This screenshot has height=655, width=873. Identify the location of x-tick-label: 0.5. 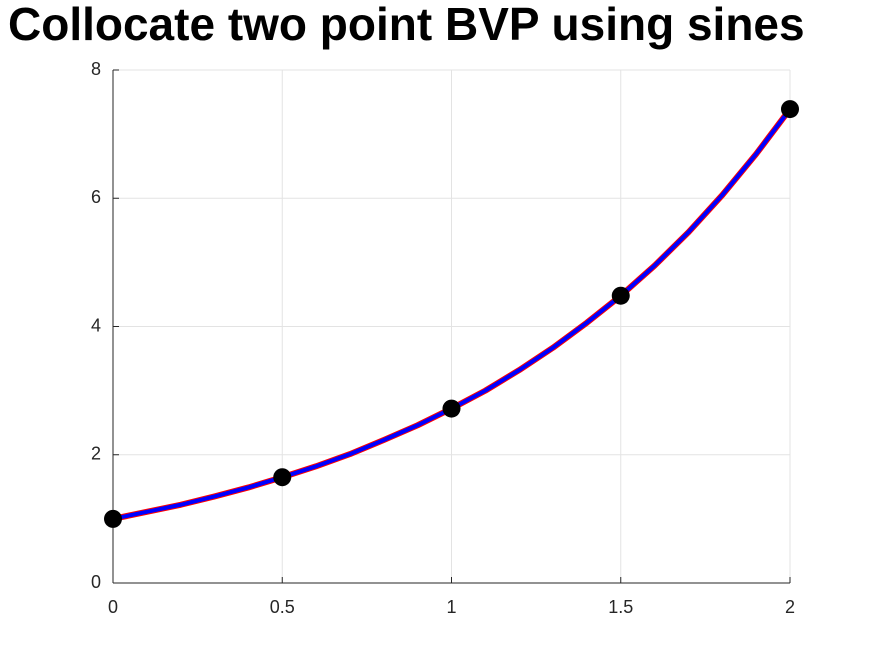
(282, 607).